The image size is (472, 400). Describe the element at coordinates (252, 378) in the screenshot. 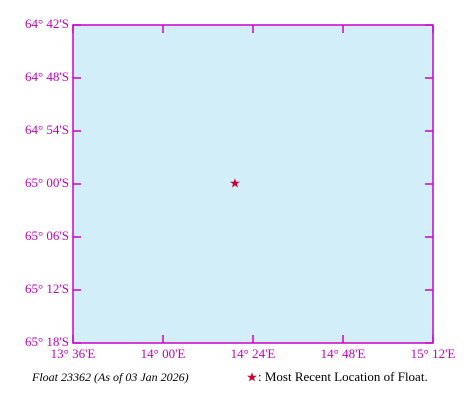

I see `legend-symbol: ★` at that location.